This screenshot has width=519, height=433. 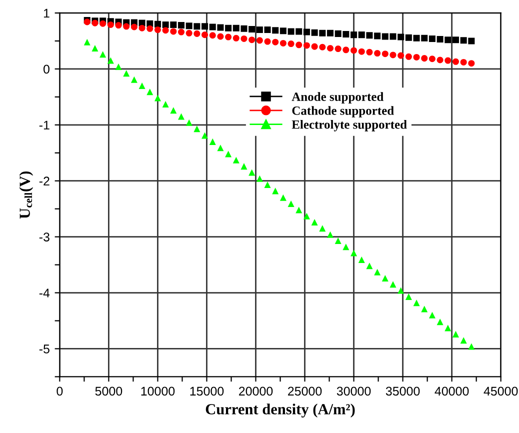 What do you see at coordinates (44, 237) in the screenshot?
I see `y-tick-label: -3` at bounding box center [44, 237].